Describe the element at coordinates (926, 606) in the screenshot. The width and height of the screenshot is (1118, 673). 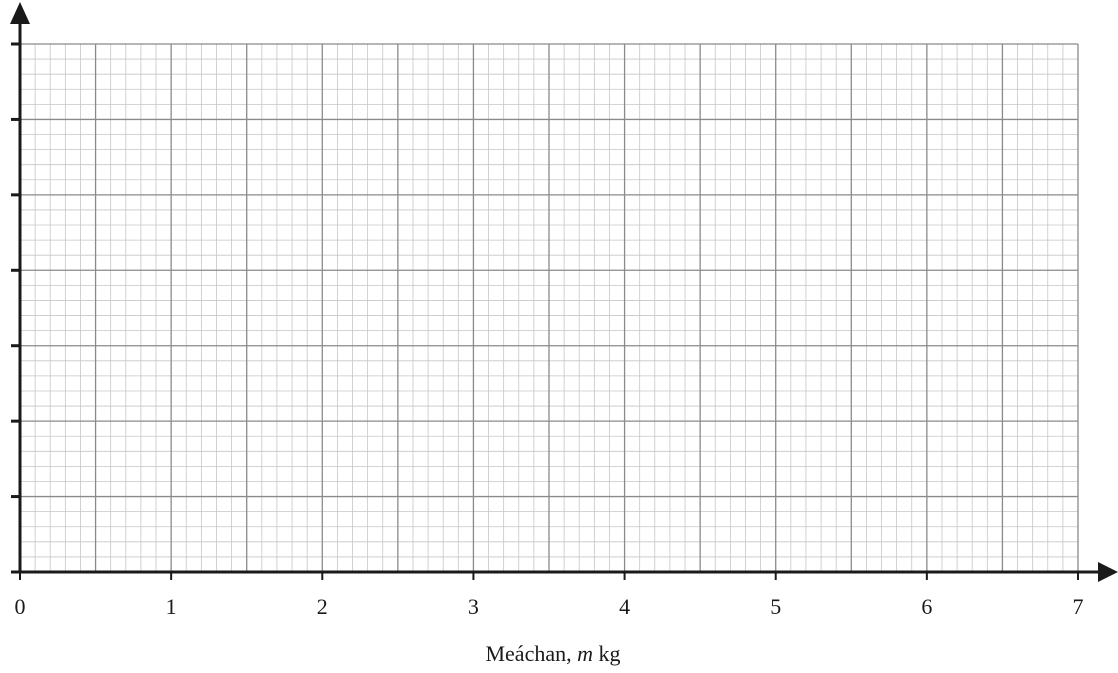
I see `x-tick-label: 6` at that location.